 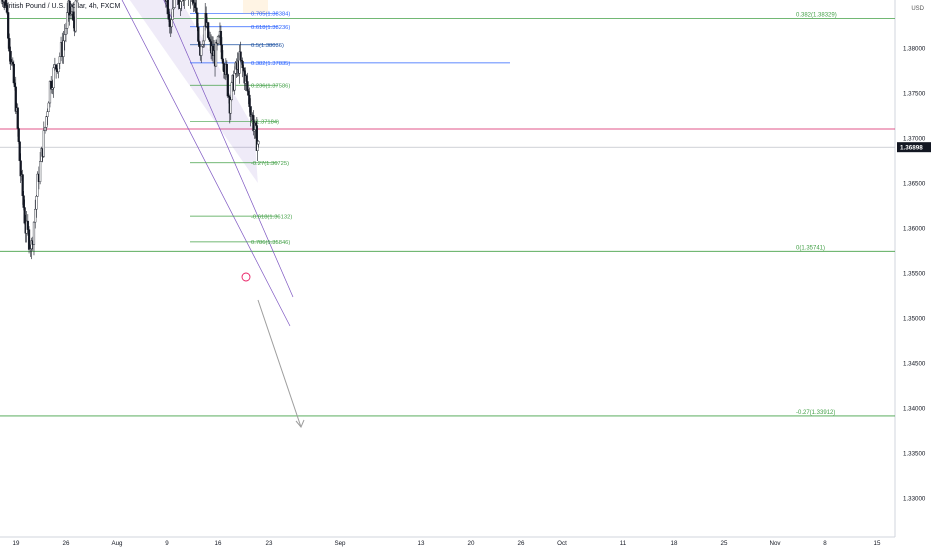 What do you see at coordinates (471, 543) in the screenshot?
I see `x-tick-label: 20` at bounding box center [471, 543].